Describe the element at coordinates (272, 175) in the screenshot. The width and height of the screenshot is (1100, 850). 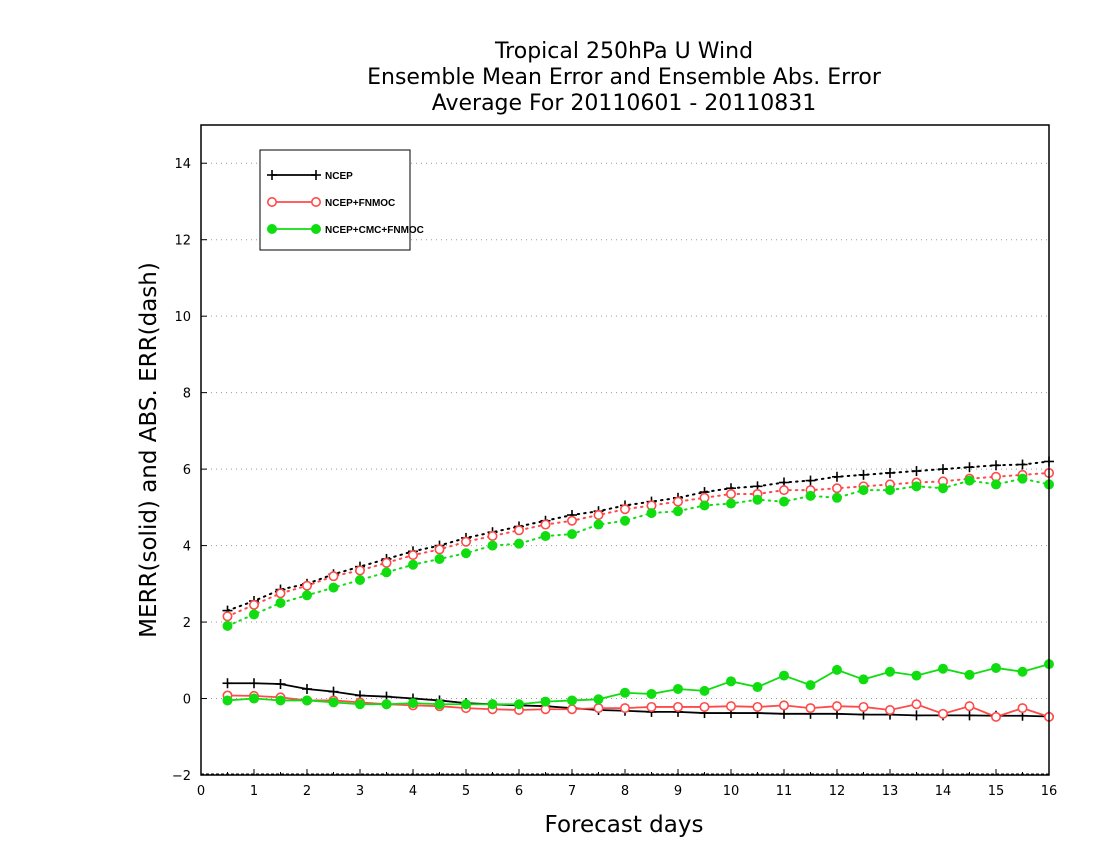
I see `legend-marker-ncep` at that location.